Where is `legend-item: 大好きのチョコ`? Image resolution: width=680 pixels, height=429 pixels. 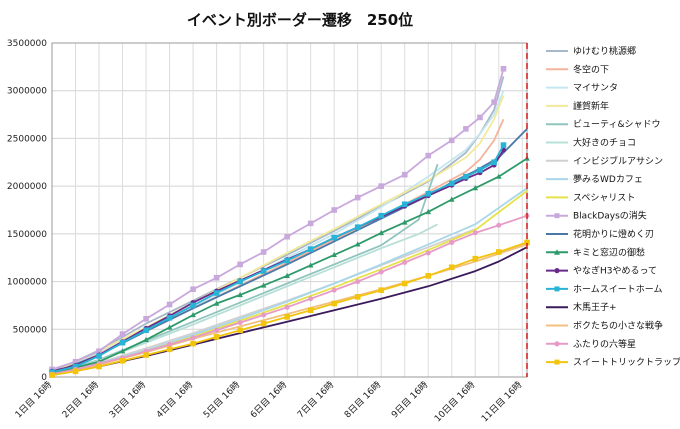
legend-item: 大好きのチョコ is located at coordinates (591, 143).